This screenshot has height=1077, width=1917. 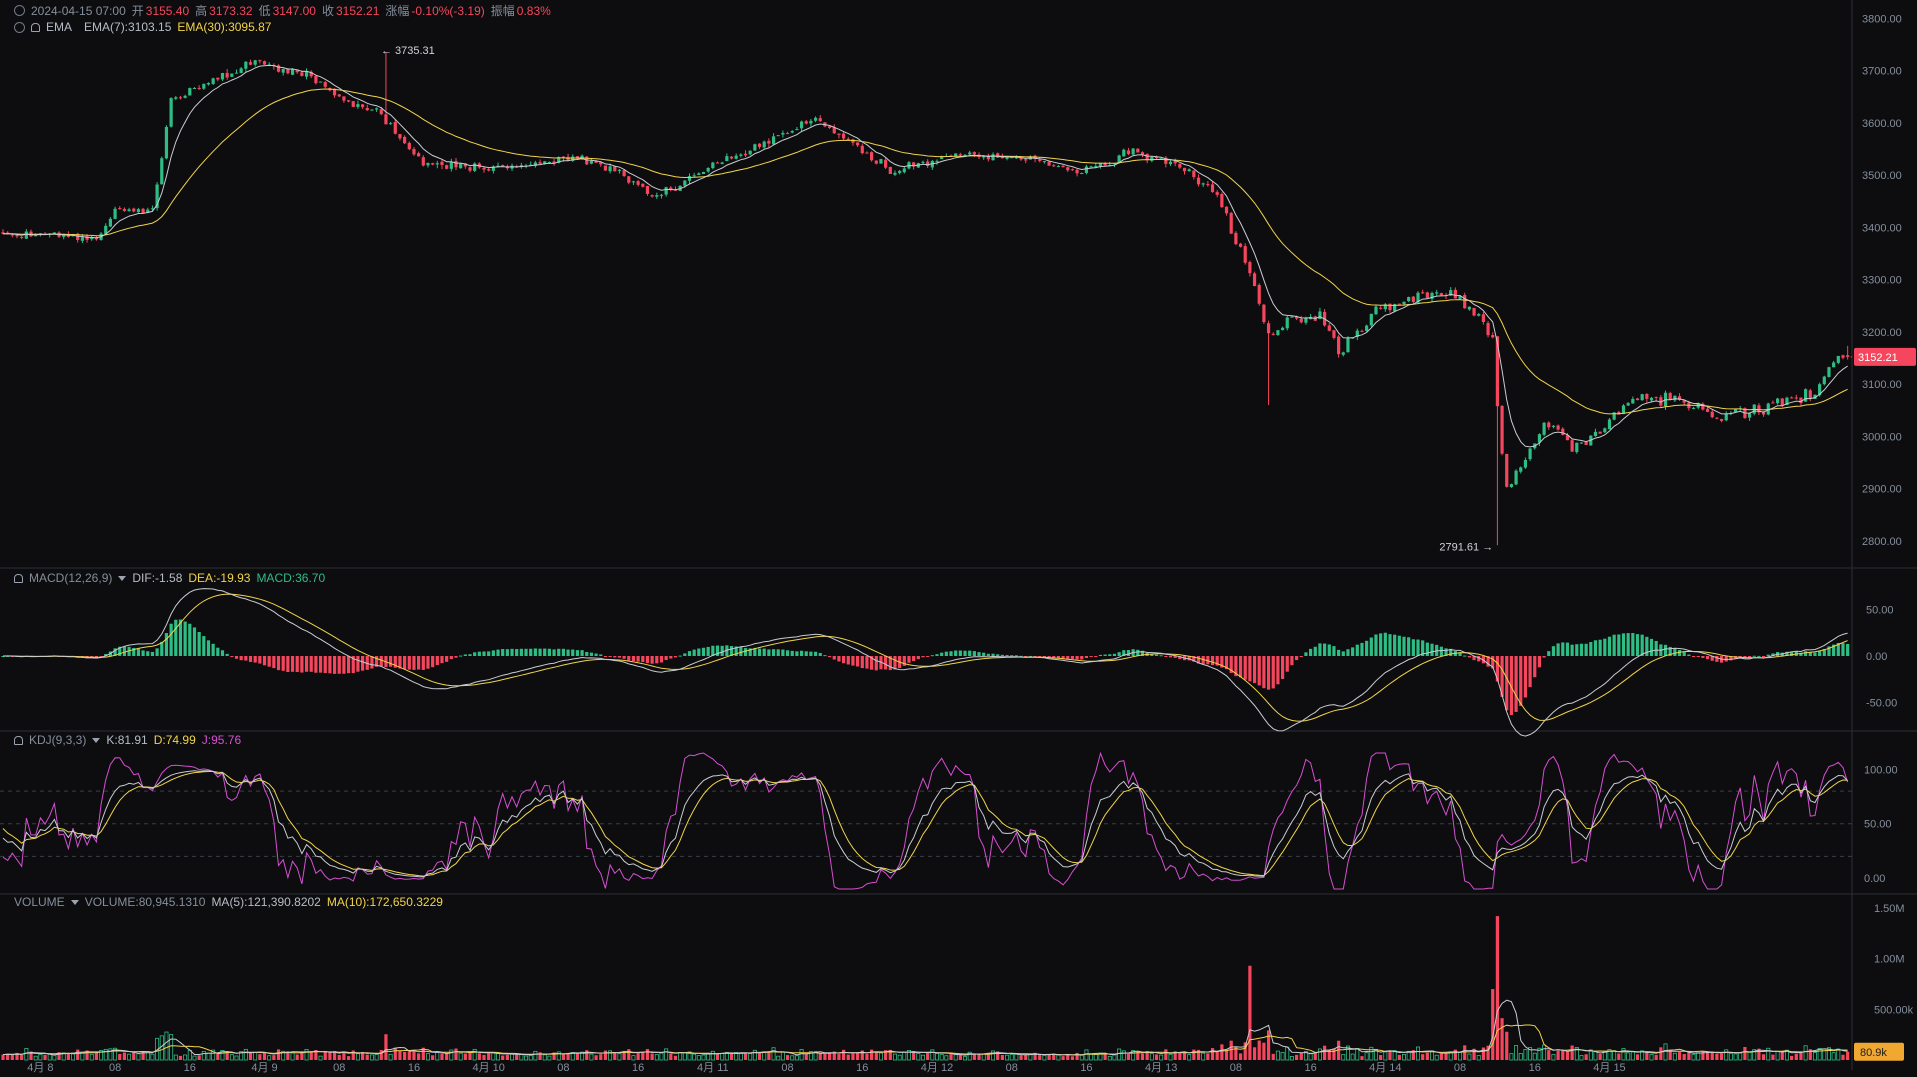 I want to click on ema-name: EMA, so click(x=59, y=27).